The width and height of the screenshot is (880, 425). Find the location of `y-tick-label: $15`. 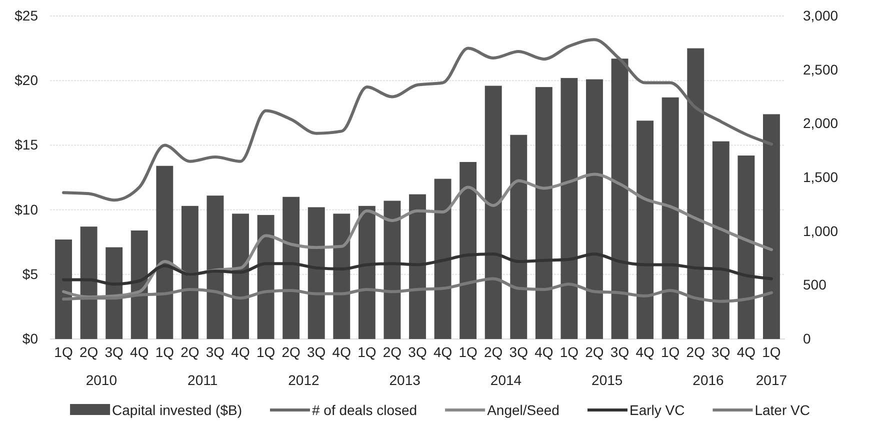

y-tick-label: $15 is located at coordinates (26, 144).